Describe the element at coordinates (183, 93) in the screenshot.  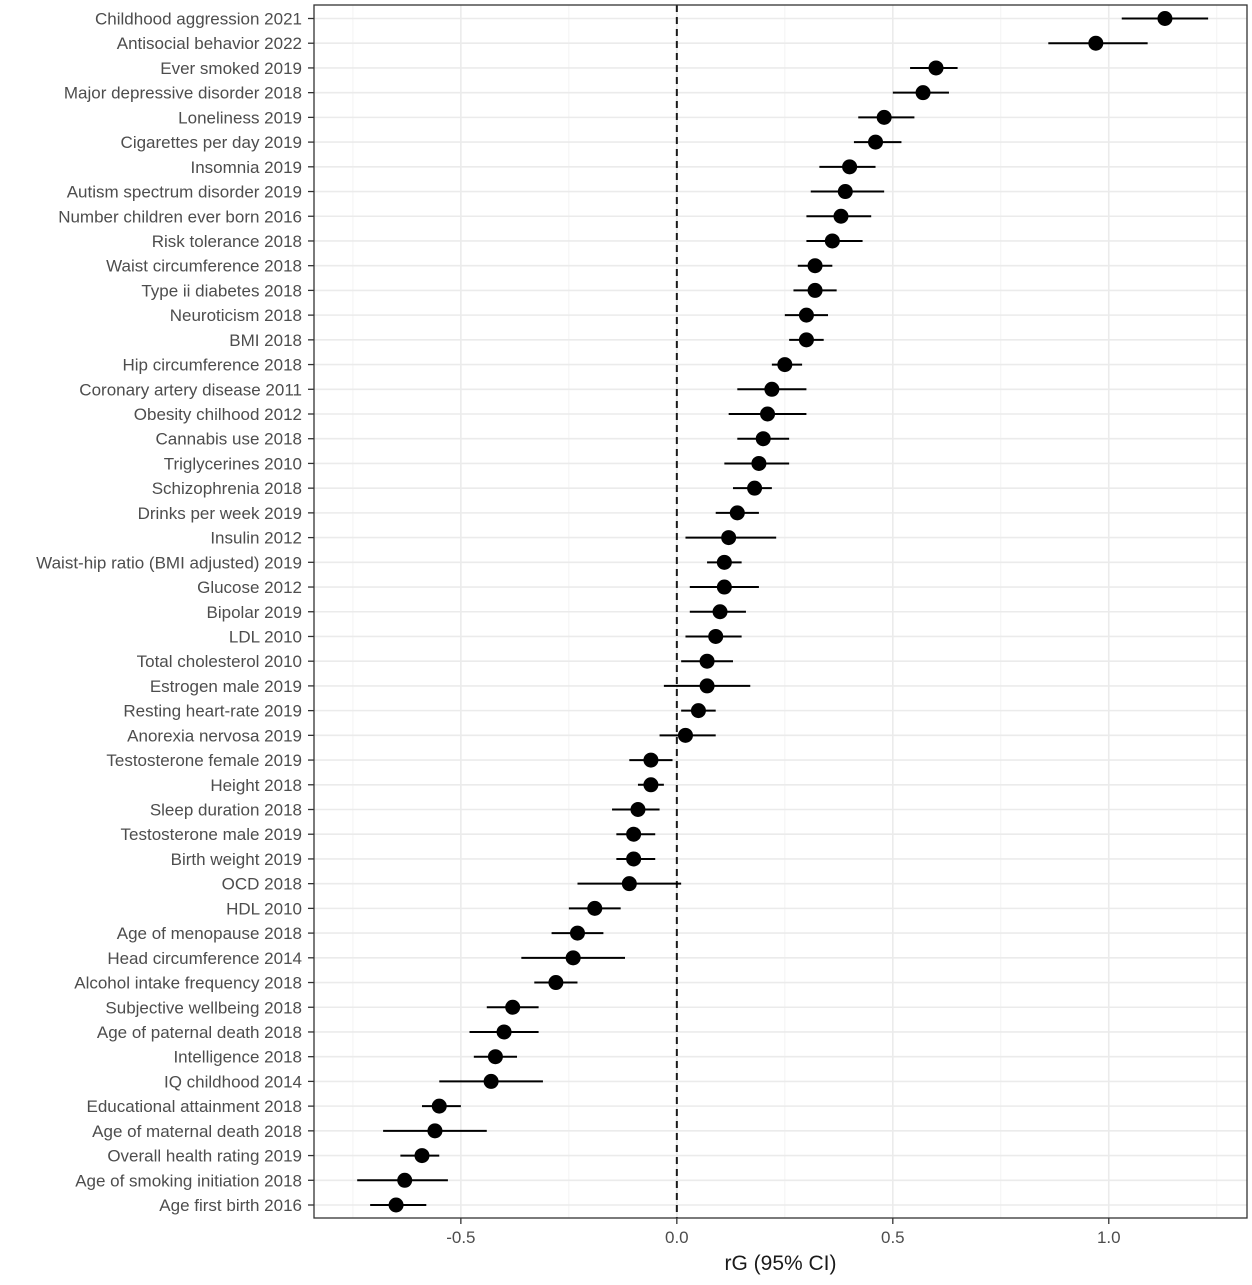
I see `trait-label: Major depressive disorder 2018` at that location.